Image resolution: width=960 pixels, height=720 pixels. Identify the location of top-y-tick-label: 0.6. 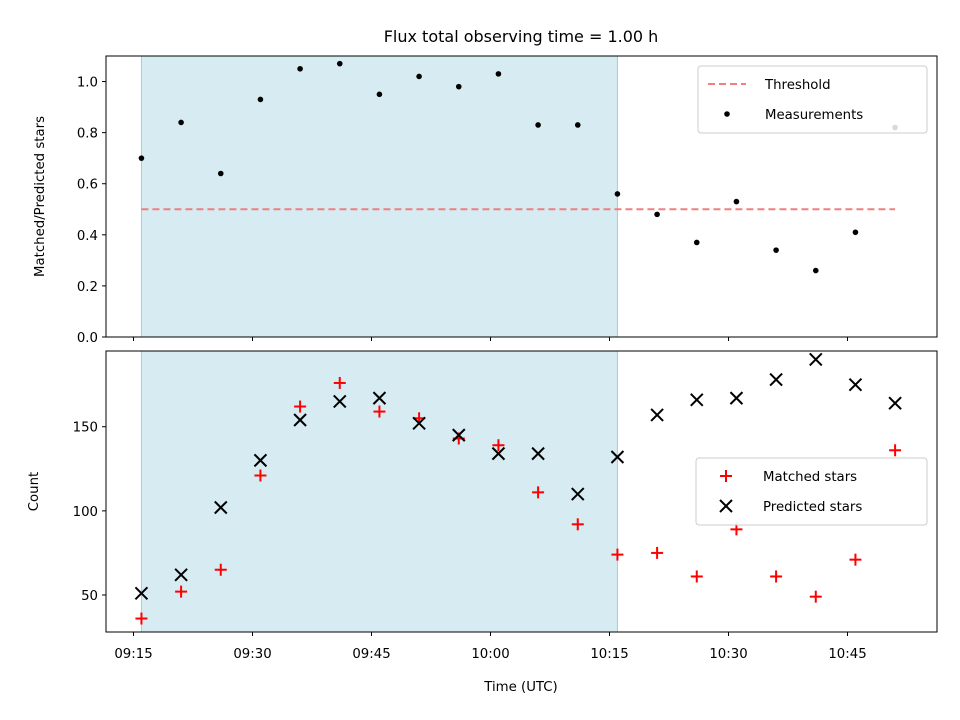
(87, 185).